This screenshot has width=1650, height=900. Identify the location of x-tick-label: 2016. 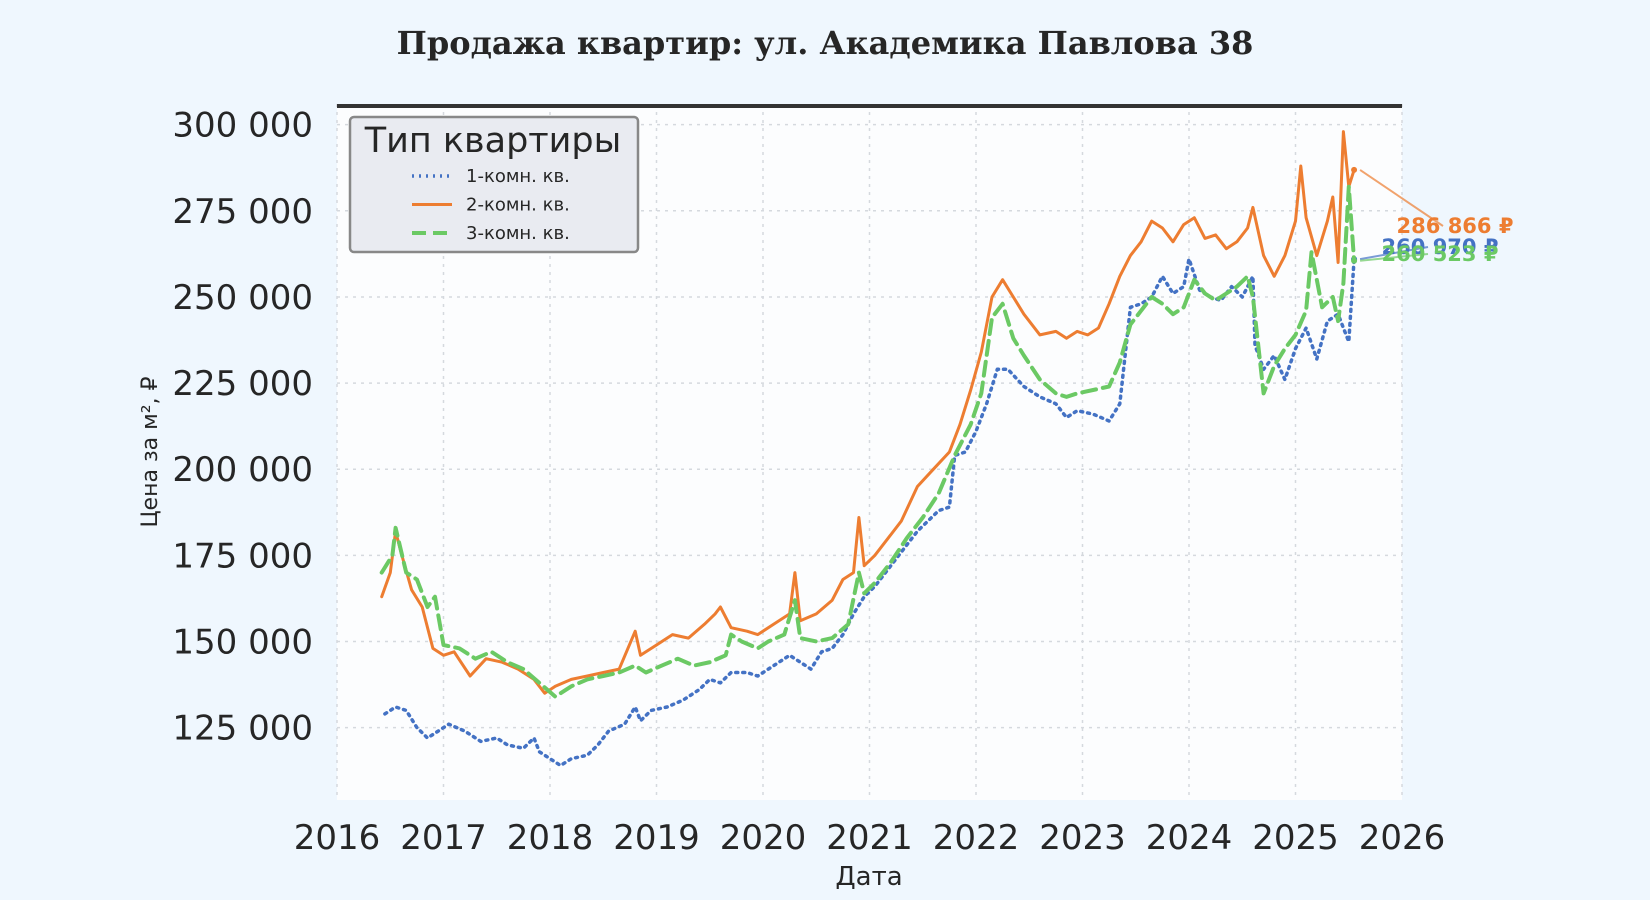
(337, 838).